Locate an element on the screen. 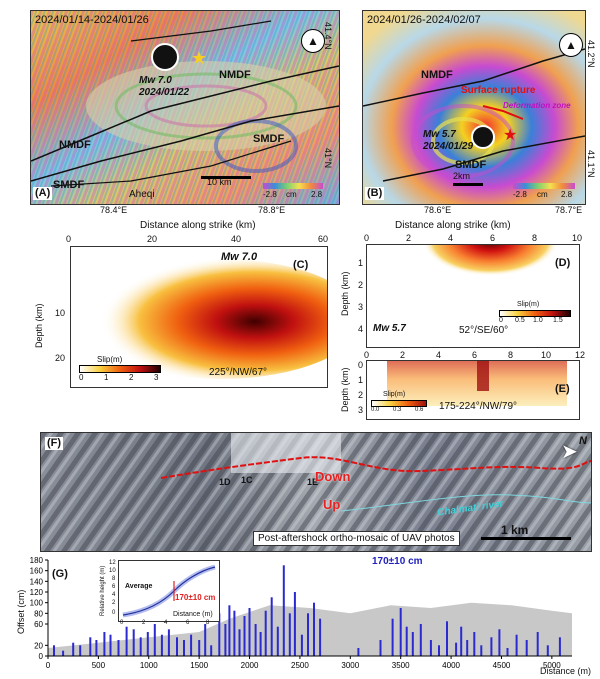 The height and width of the screenshot is (679, 600). panel-f-scalebar is located at coordinates (526, 538).